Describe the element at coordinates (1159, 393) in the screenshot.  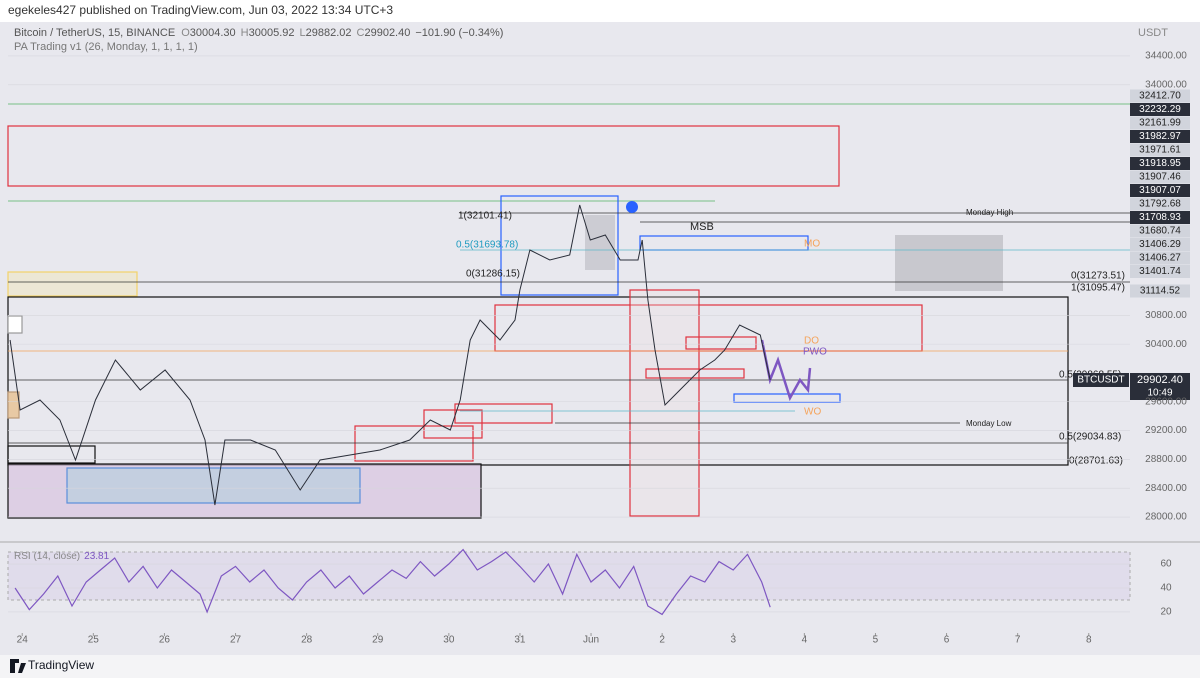
I see `countdown: 10:49` at that location.